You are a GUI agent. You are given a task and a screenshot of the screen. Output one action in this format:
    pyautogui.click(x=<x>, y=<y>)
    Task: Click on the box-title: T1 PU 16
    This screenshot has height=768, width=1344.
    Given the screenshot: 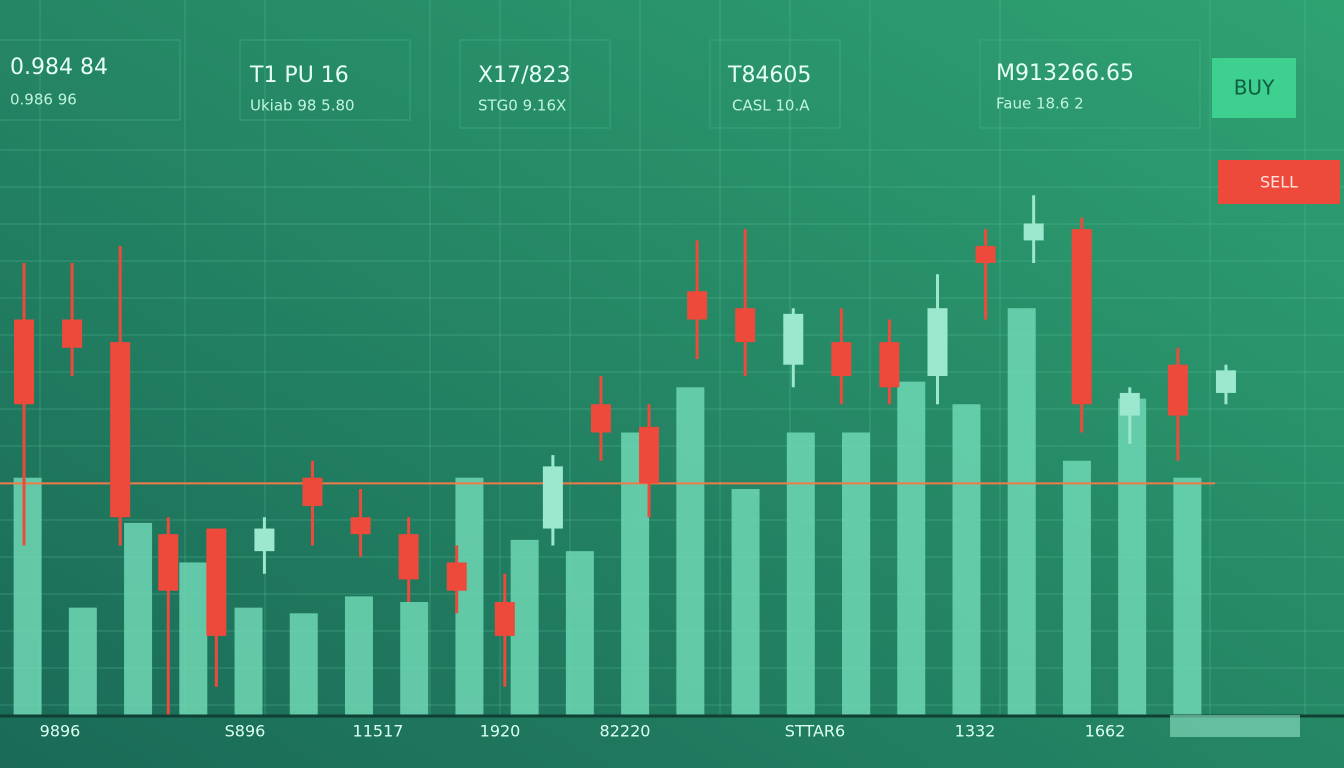 What is the action you would take?
    pyautogui.click(x=299, y=75)
    